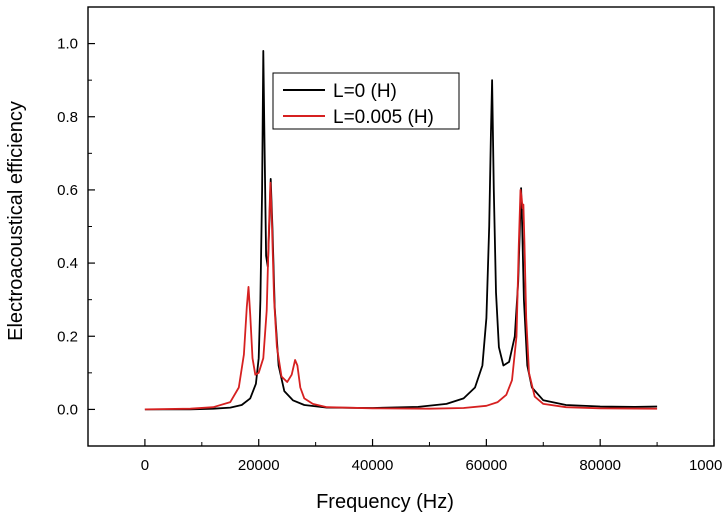 This screenshot has width=722, height=519. What do you see at coordinates (76, 226) in the screenshot?
I see `y-axis: 0.0 0.2 0.4 0.6 0.8 1.0` at bounding box center [76, 226].